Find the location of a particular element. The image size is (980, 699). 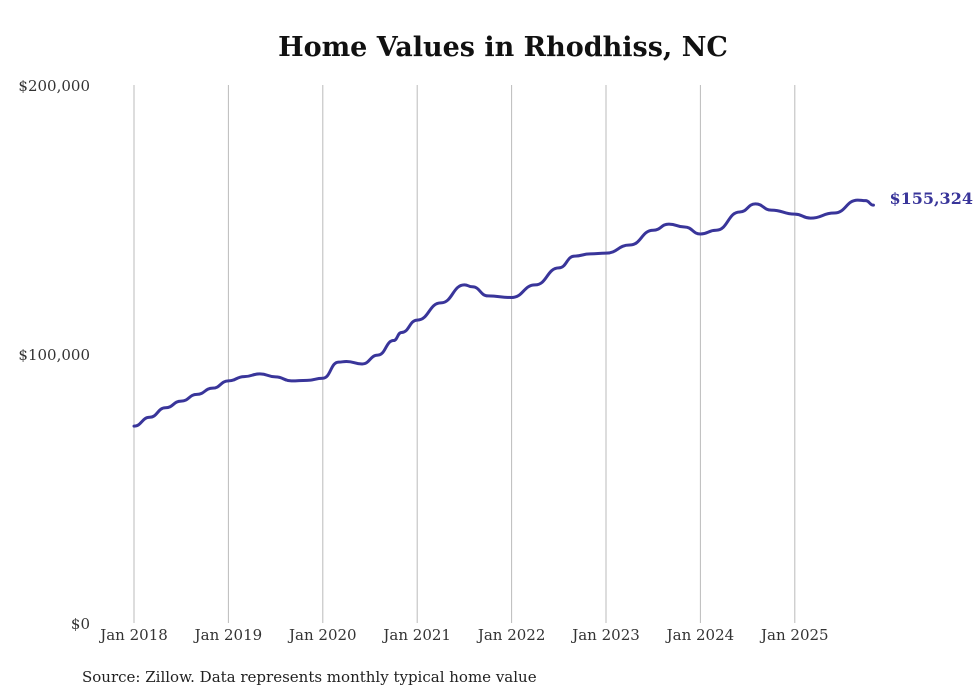

end-value-label: $155,324 is located at coordinates (931, 198).